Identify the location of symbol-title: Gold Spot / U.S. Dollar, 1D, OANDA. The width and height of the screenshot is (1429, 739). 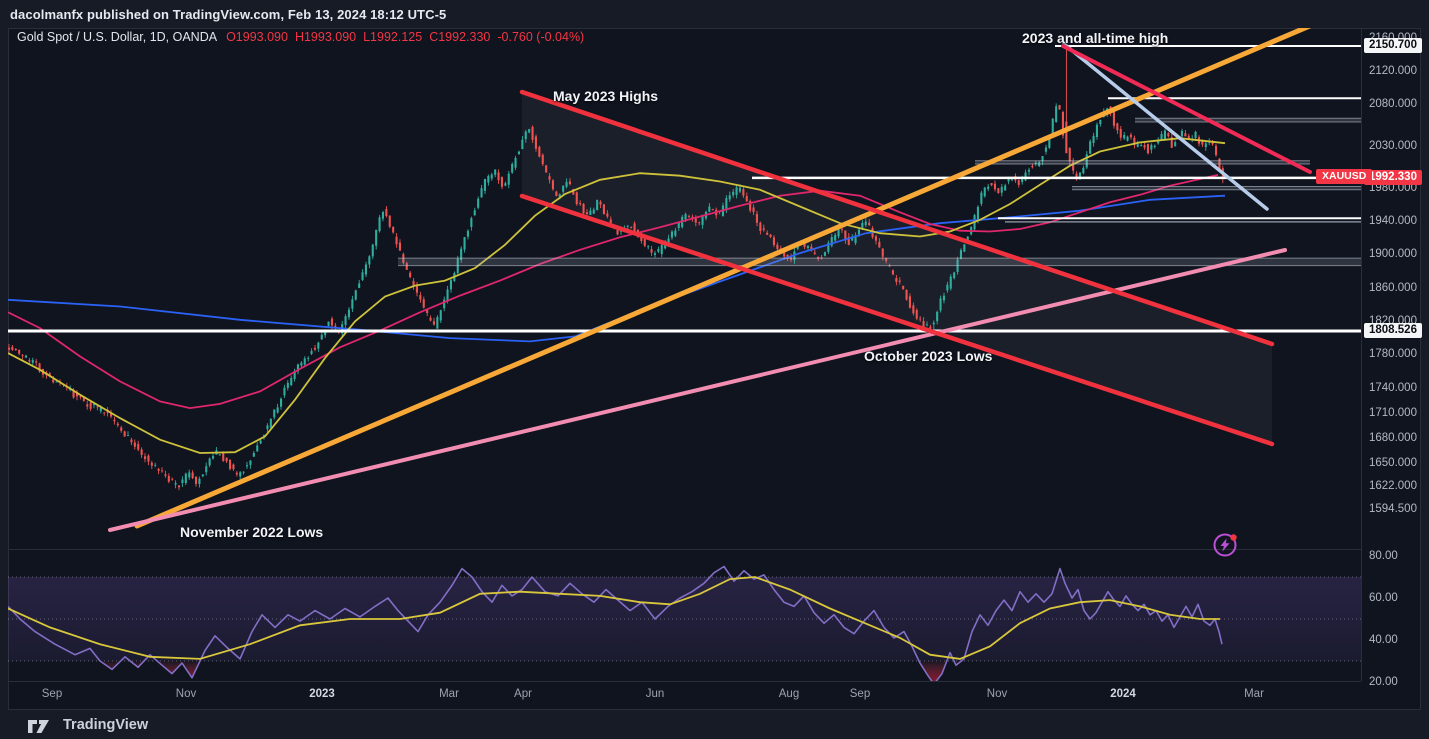
(117, 37).